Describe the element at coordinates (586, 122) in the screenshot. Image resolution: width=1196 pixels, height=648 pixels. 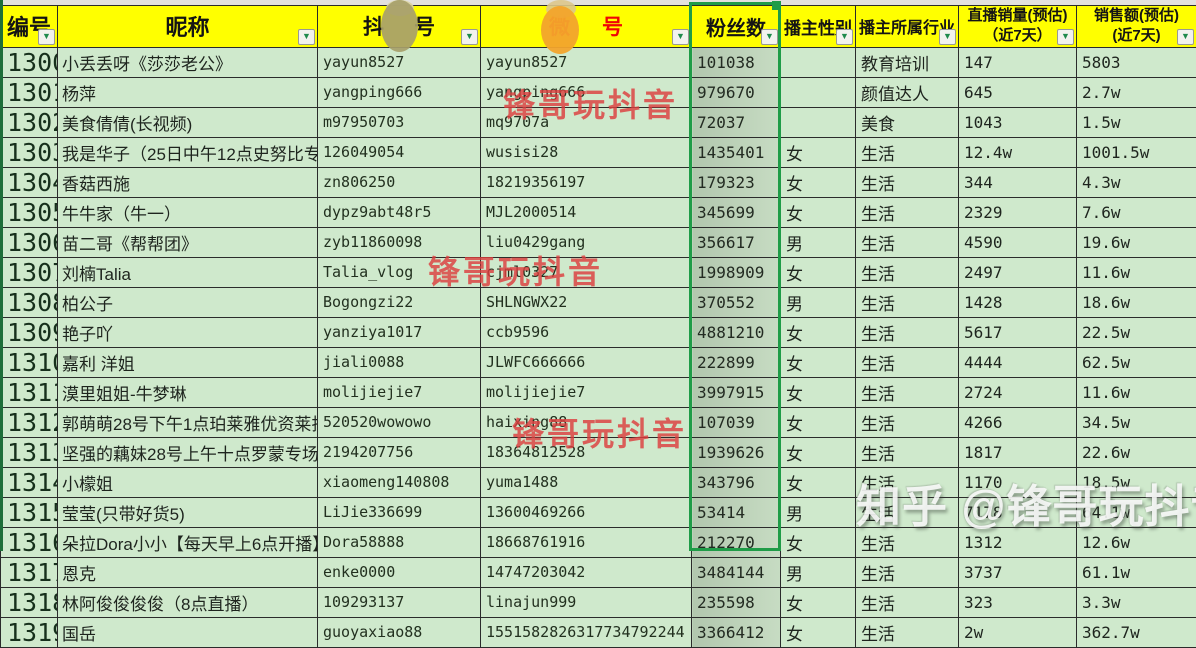
I see `cell-wechat-id: mq9707a` at that location.